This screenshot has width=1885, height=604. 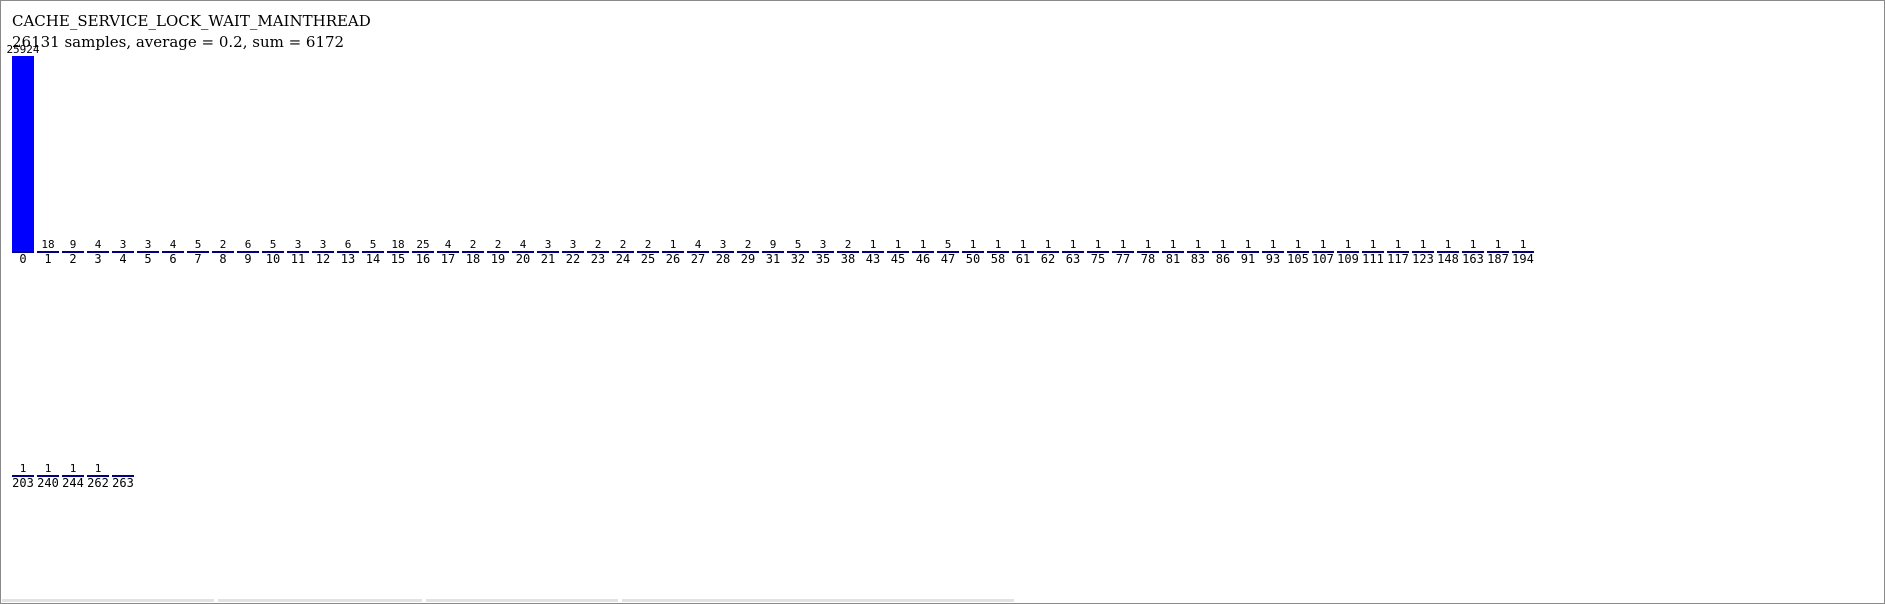 What do you see at coordinates (197, 259) in the screenshot?
I see `bucket-key-label: 7` at bounding box center [197, 259].